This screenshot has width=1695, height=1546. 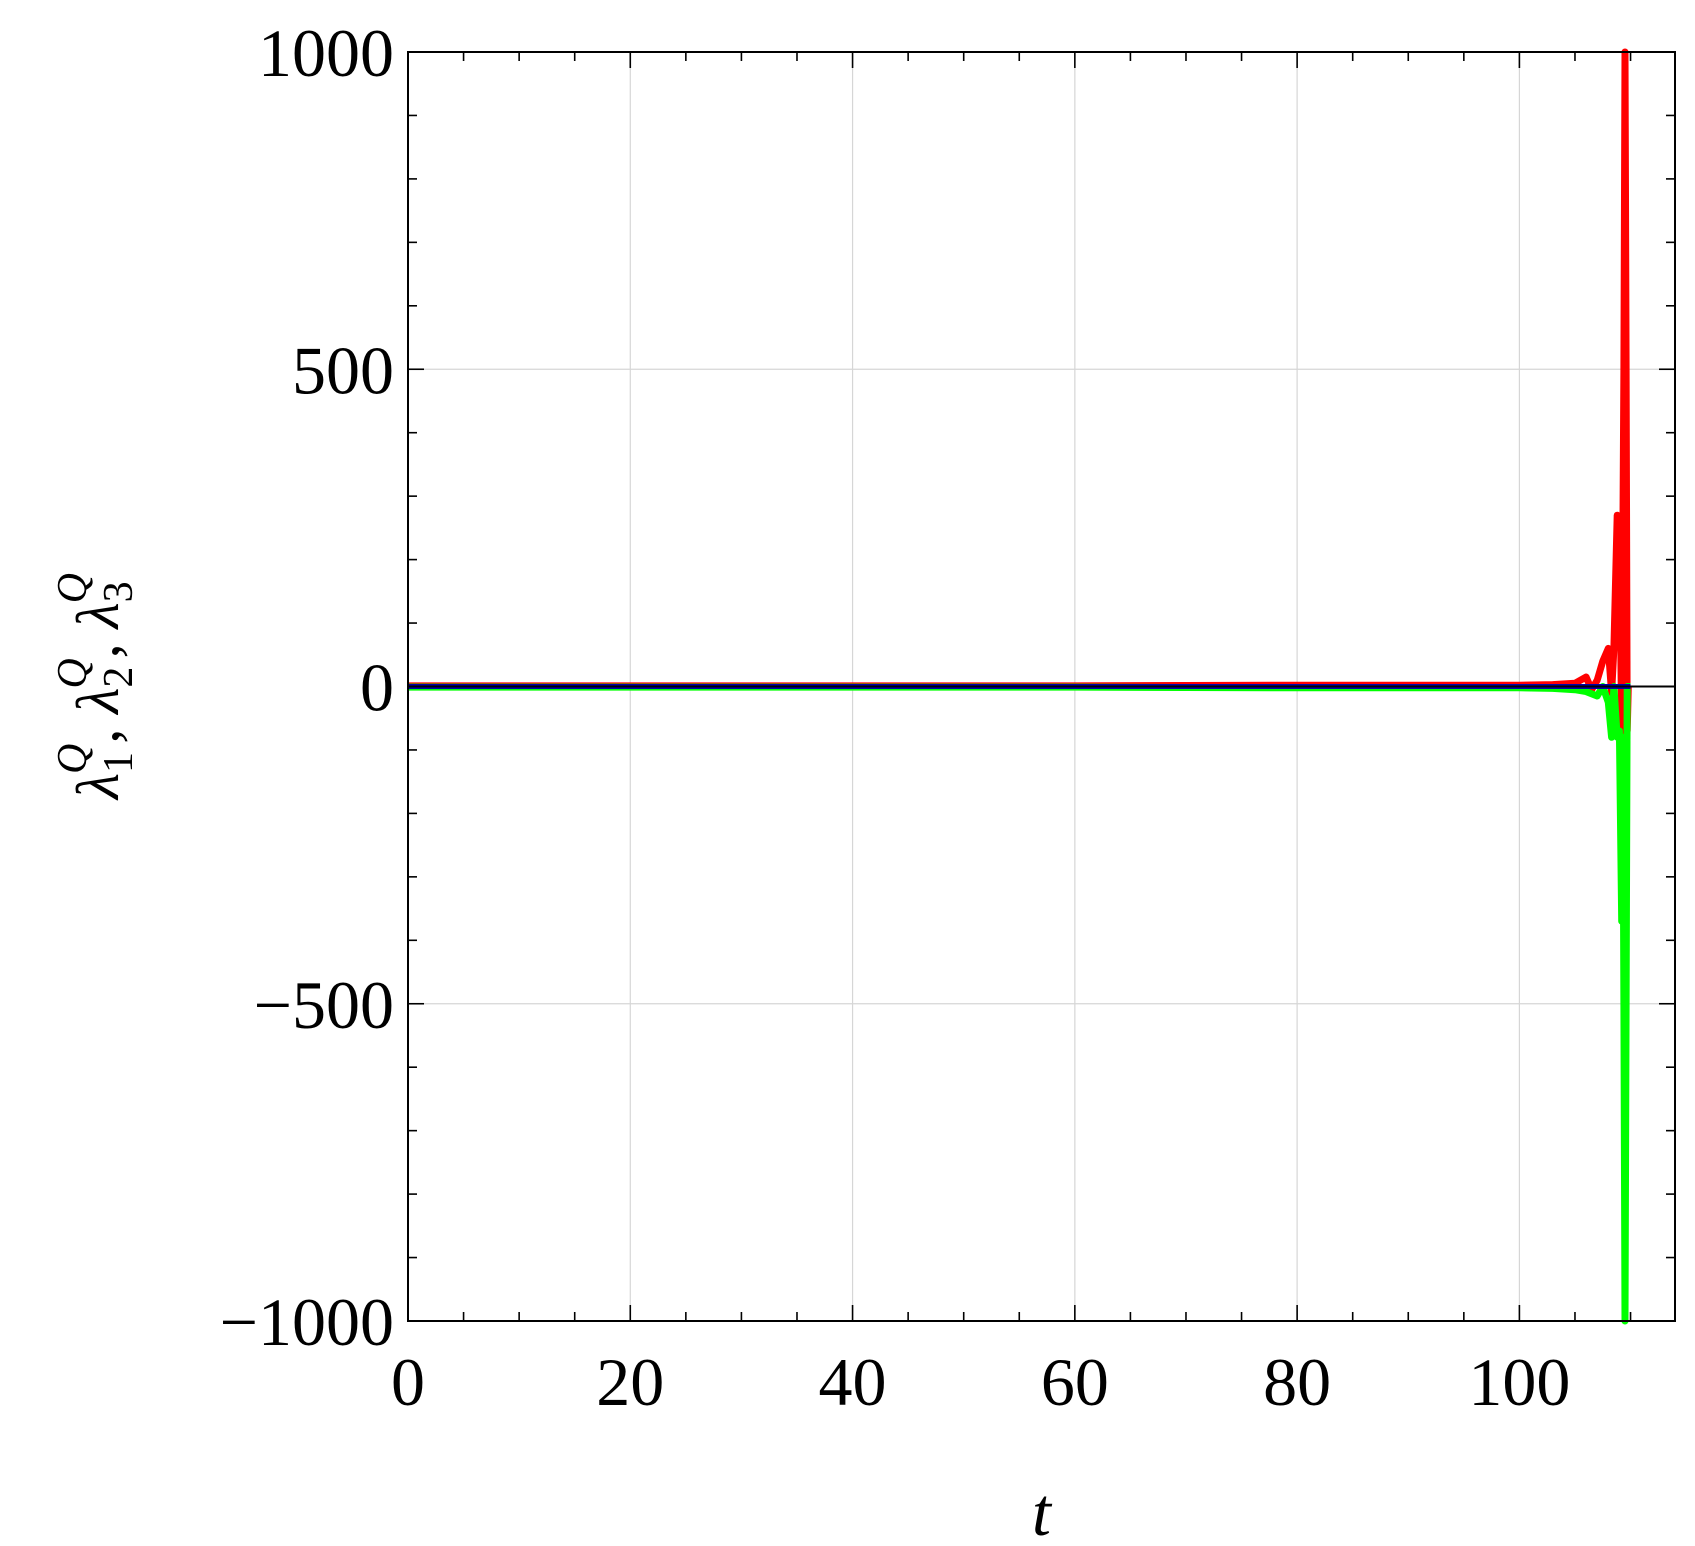 What do you see at coordinates (1519, 1382) in the screenshot?
I see `x-tick-label: 100` at bounding box center [1519, 1382].